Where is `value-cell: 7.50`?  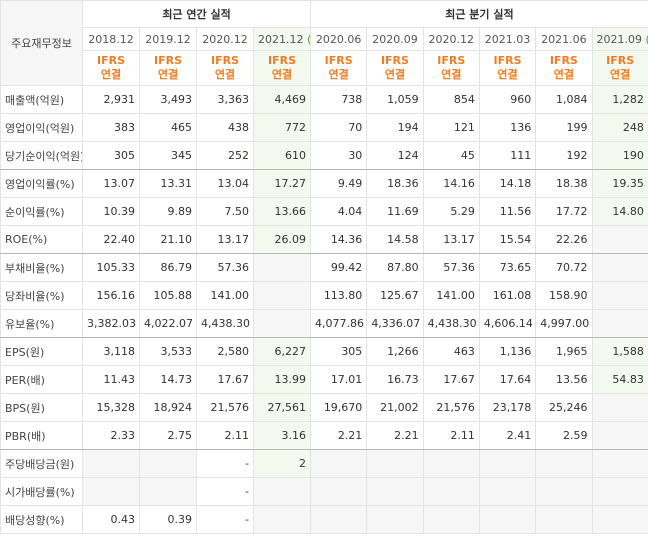 value-cell: 7.50 is located at coordinates (225, 211).